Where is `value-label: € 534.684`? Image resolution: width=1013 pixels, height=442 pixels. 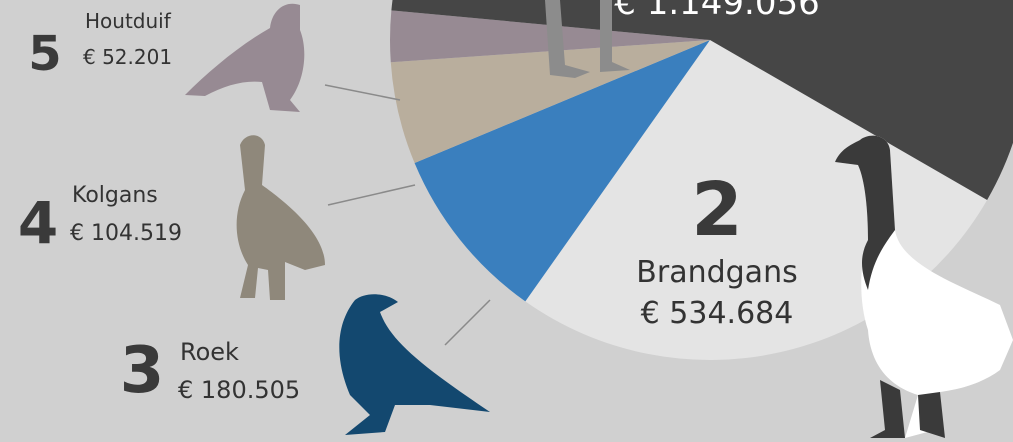 value-label: € 534.684 is located at coordinates (717, 313).